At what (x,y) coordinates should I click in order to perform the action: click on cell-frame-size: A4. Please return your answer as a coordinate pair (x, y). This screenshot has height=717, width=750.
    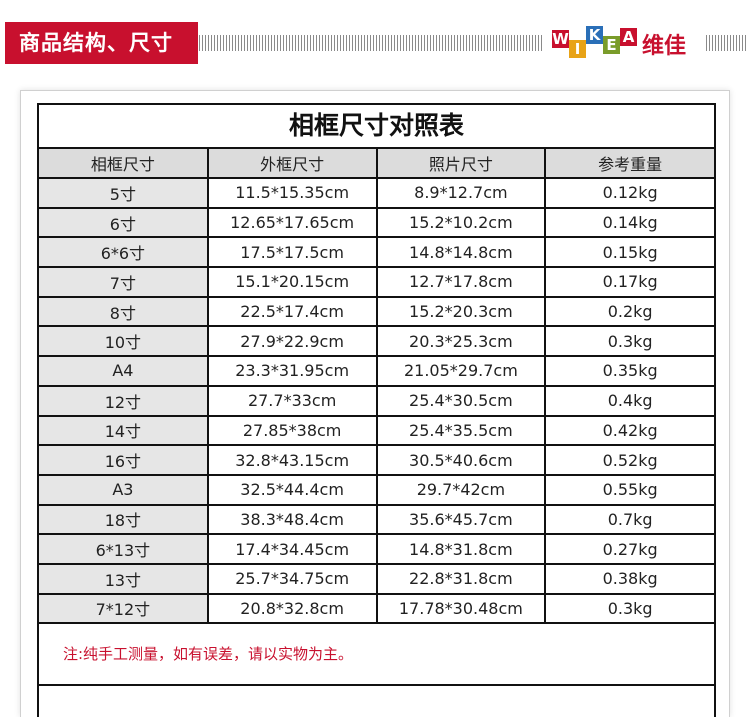
    Looking at the image, I should click on (124, 371).